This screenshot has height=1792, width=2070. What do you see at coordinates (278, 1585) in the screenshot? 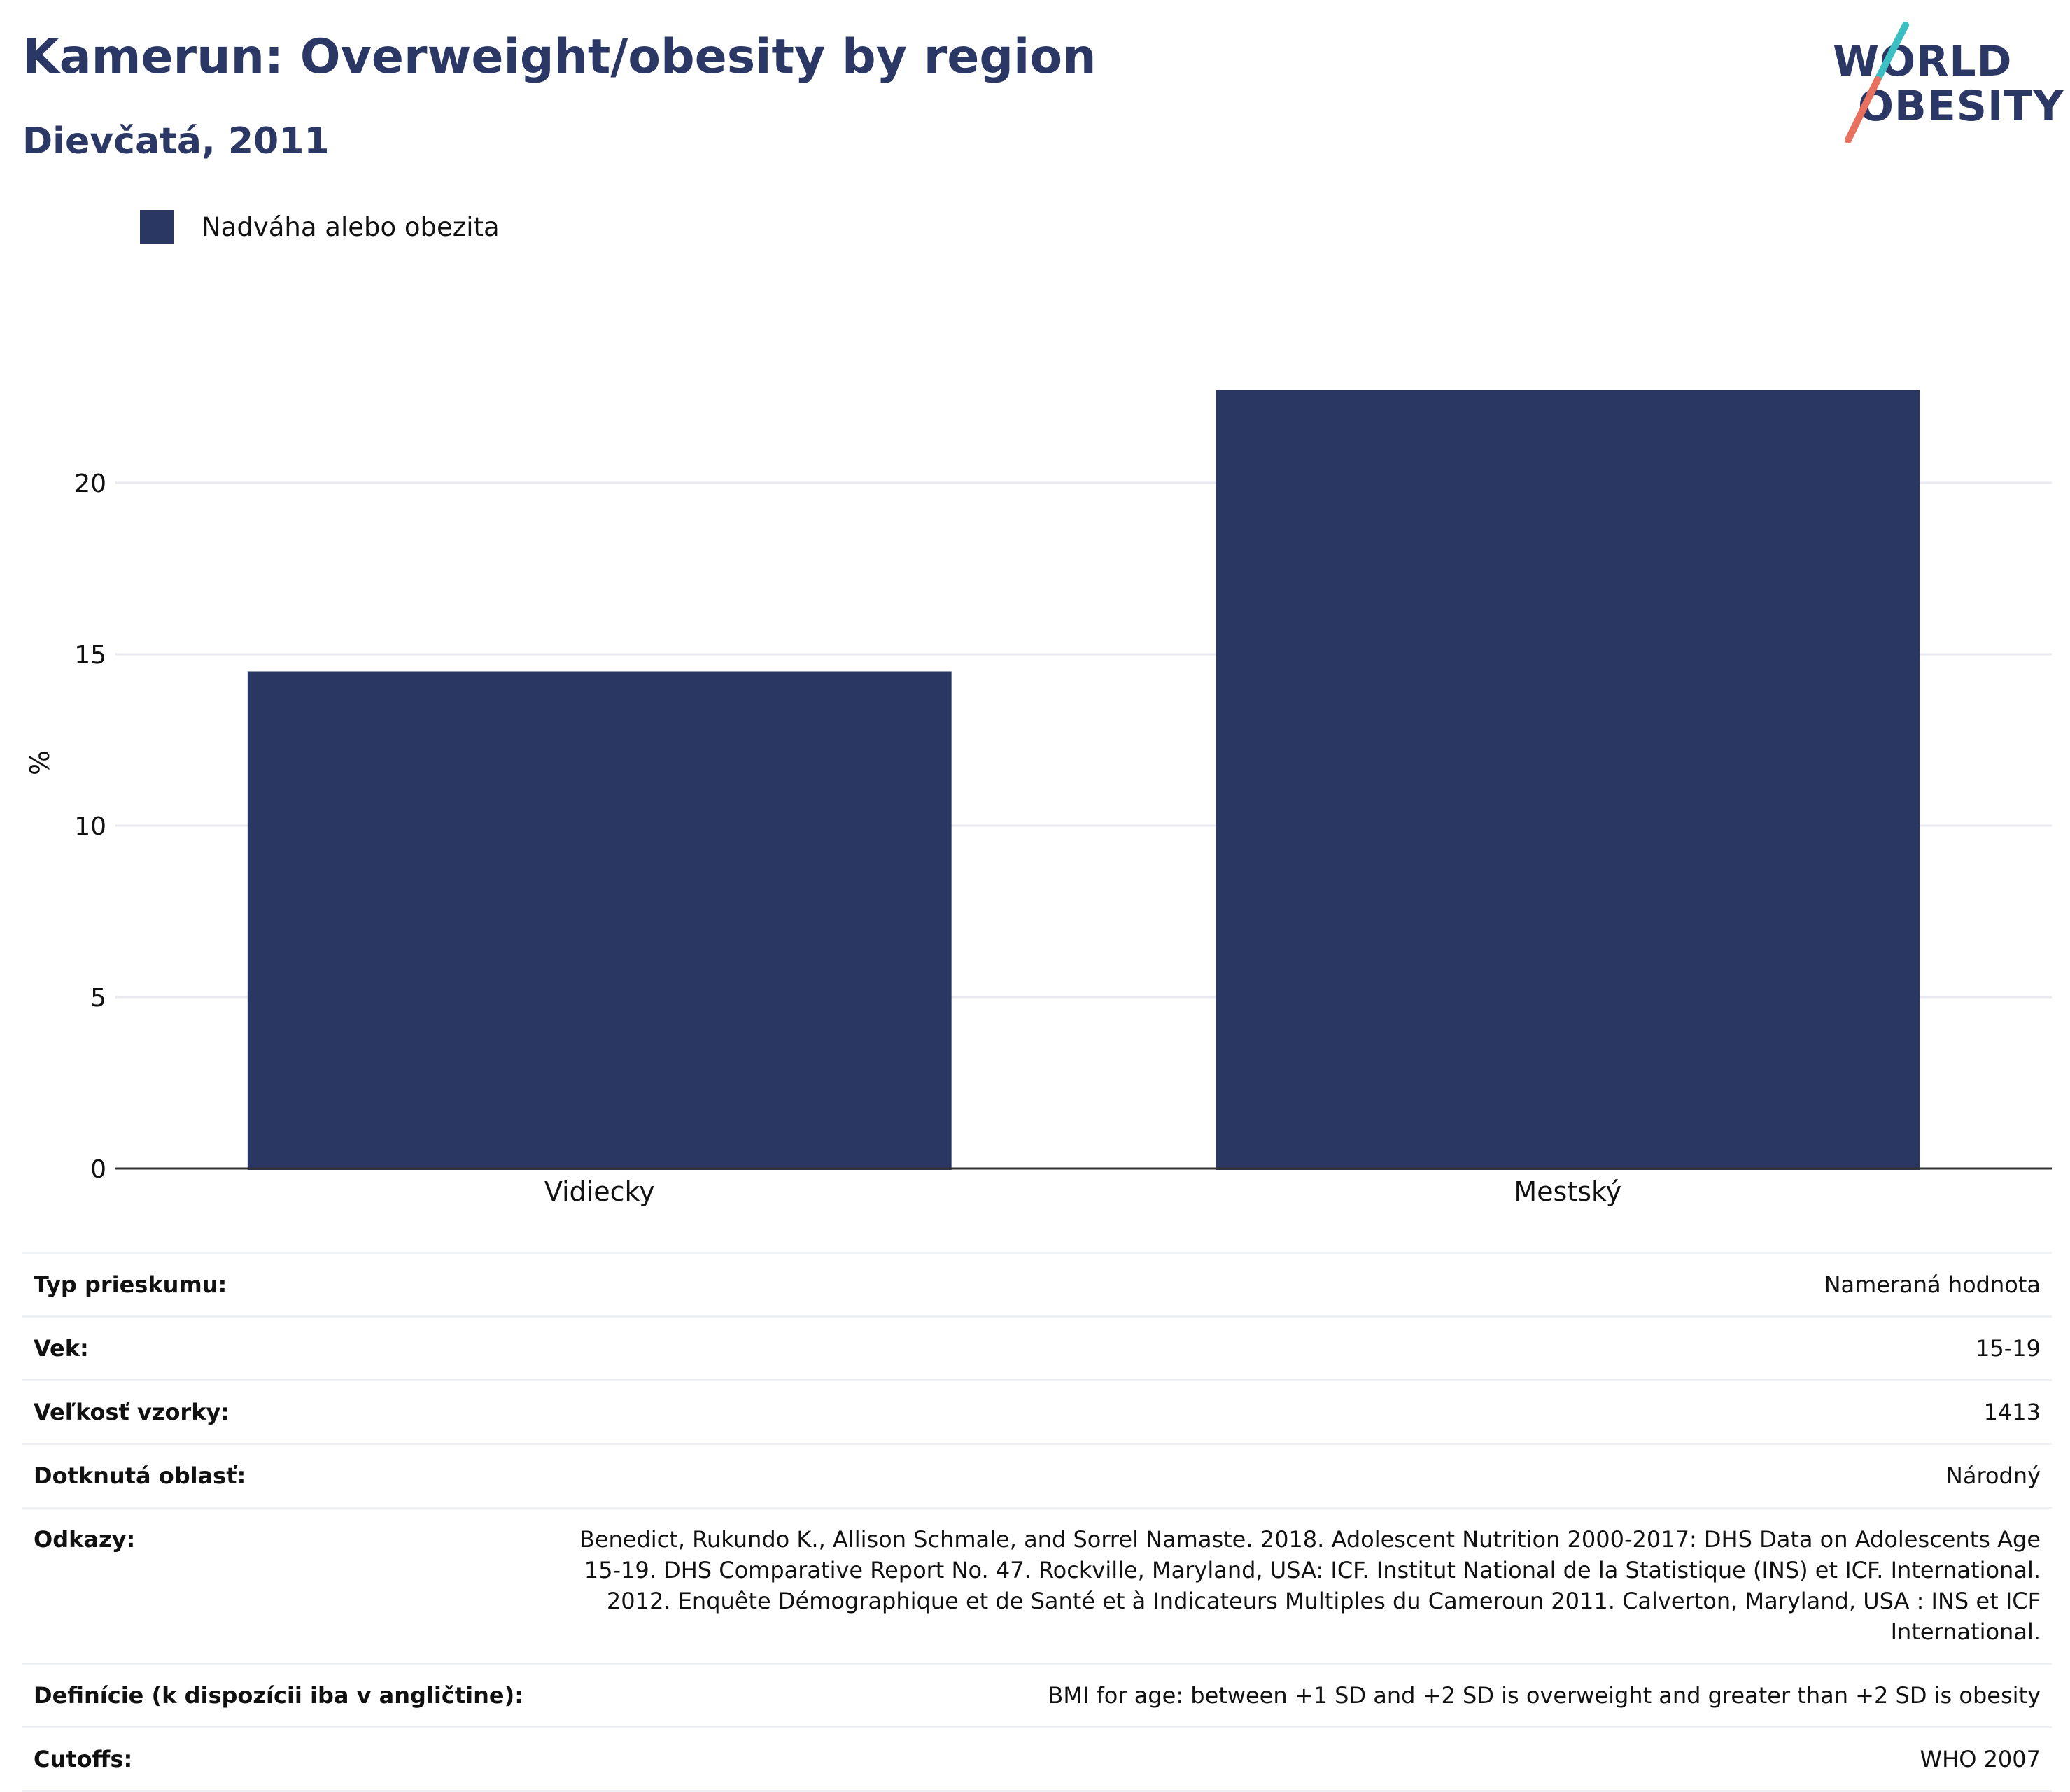
I see `info-key: Odkazy:` at bounding box center [278, 1585].